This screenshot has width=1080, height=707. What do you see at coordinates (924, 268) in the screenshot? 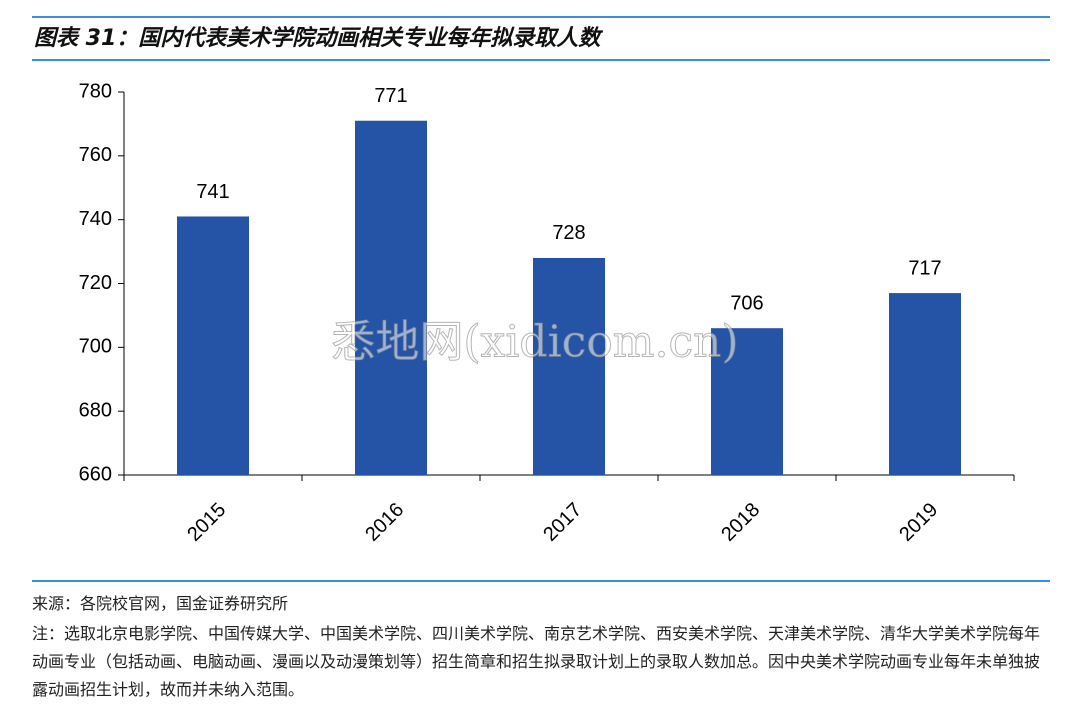
I see `data-label: 717` at bounding box center [924, 268].